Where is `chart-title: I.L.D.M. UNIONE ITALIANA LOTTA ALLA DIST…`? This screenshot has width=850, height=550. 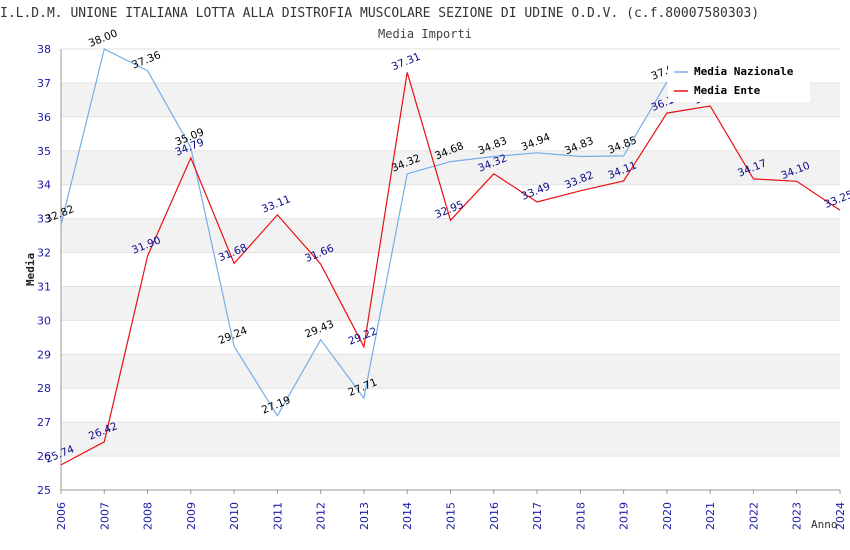
chart-title: I.L.D.M. UNIONE ITALIANA LOTTA ALLA DIST… is located at coordinates (380, 13).